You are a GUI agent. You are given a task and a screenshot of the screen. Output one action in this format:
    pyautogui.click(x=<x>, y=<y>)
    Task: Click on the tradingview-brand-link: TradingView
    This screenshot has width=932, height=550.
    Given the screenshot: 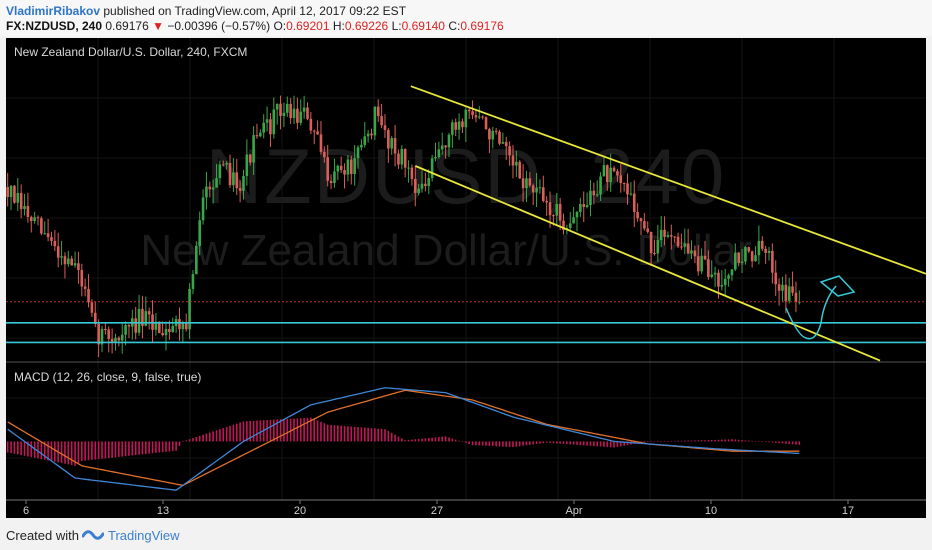 What is the action you would take?
    pyautogui.click(x=144, y=535)
    